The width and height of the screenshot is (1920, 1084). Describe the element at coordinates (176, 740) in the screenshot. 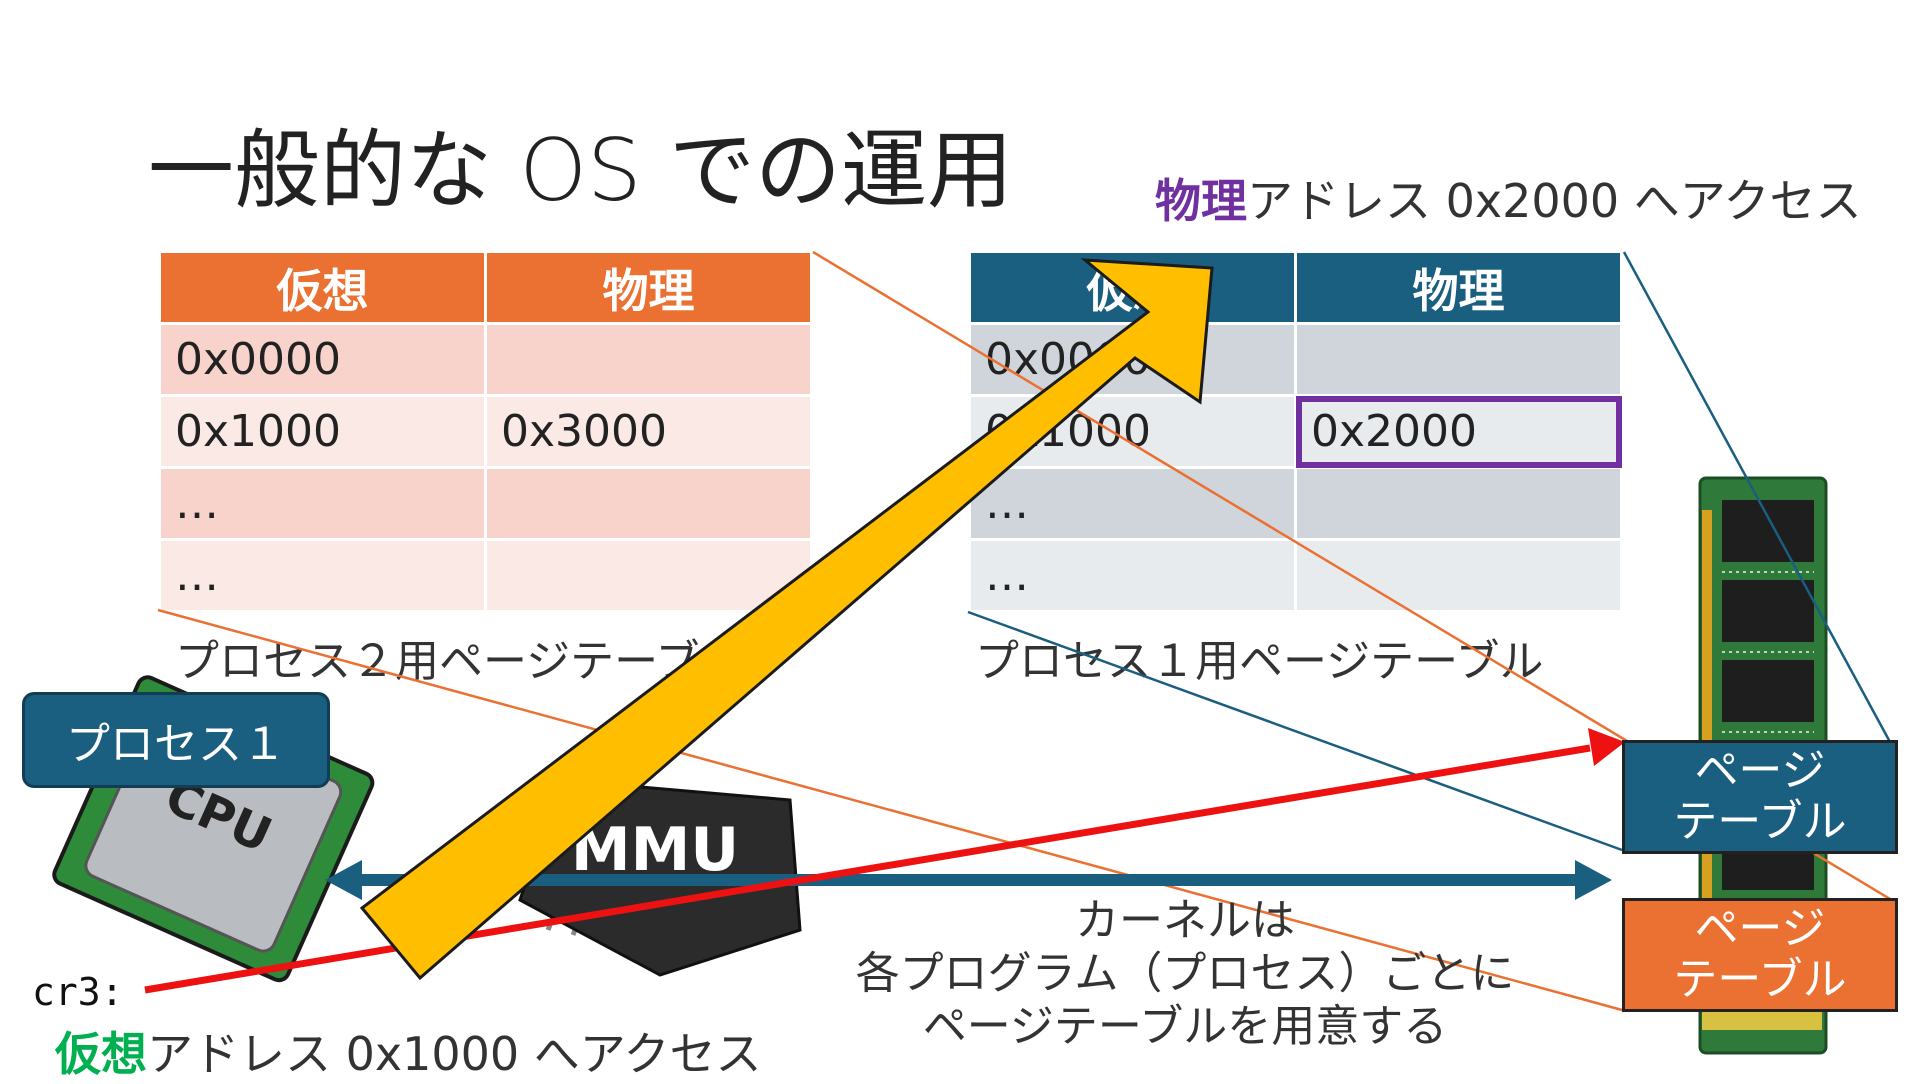

I see `process1-label: プロセス１` at that location.